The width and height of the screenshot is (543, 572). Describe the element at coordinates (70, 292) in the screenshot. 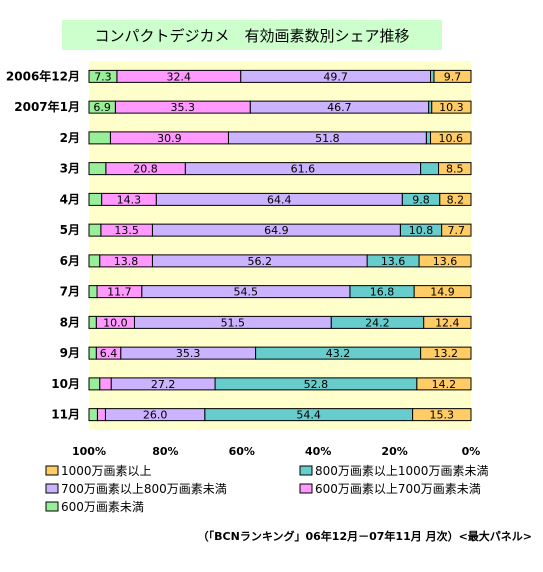

I see `category-label: 7月` at that location.